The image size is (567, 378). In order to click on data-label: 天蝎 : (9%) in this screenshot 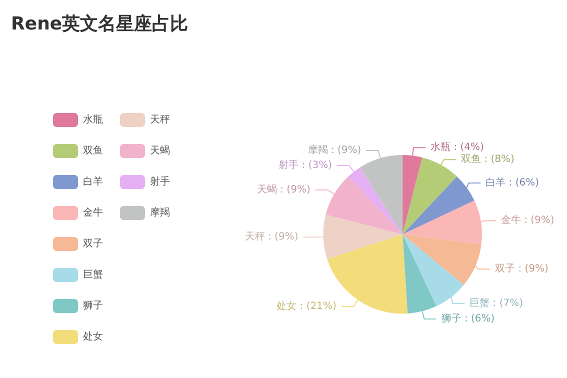, I will do `click(283, 189)`.